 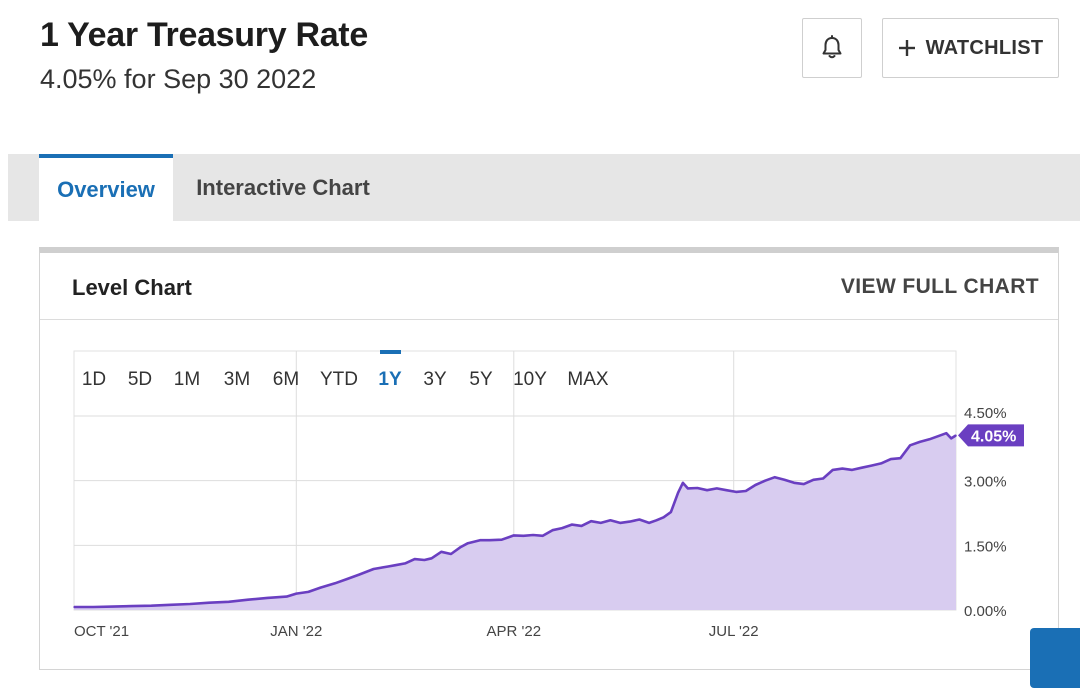 What do you see at coordinates (544, 187) in the screenshot?
I see `tab-bar: Overview Interactive Chart` at bounding box center [544, 187].